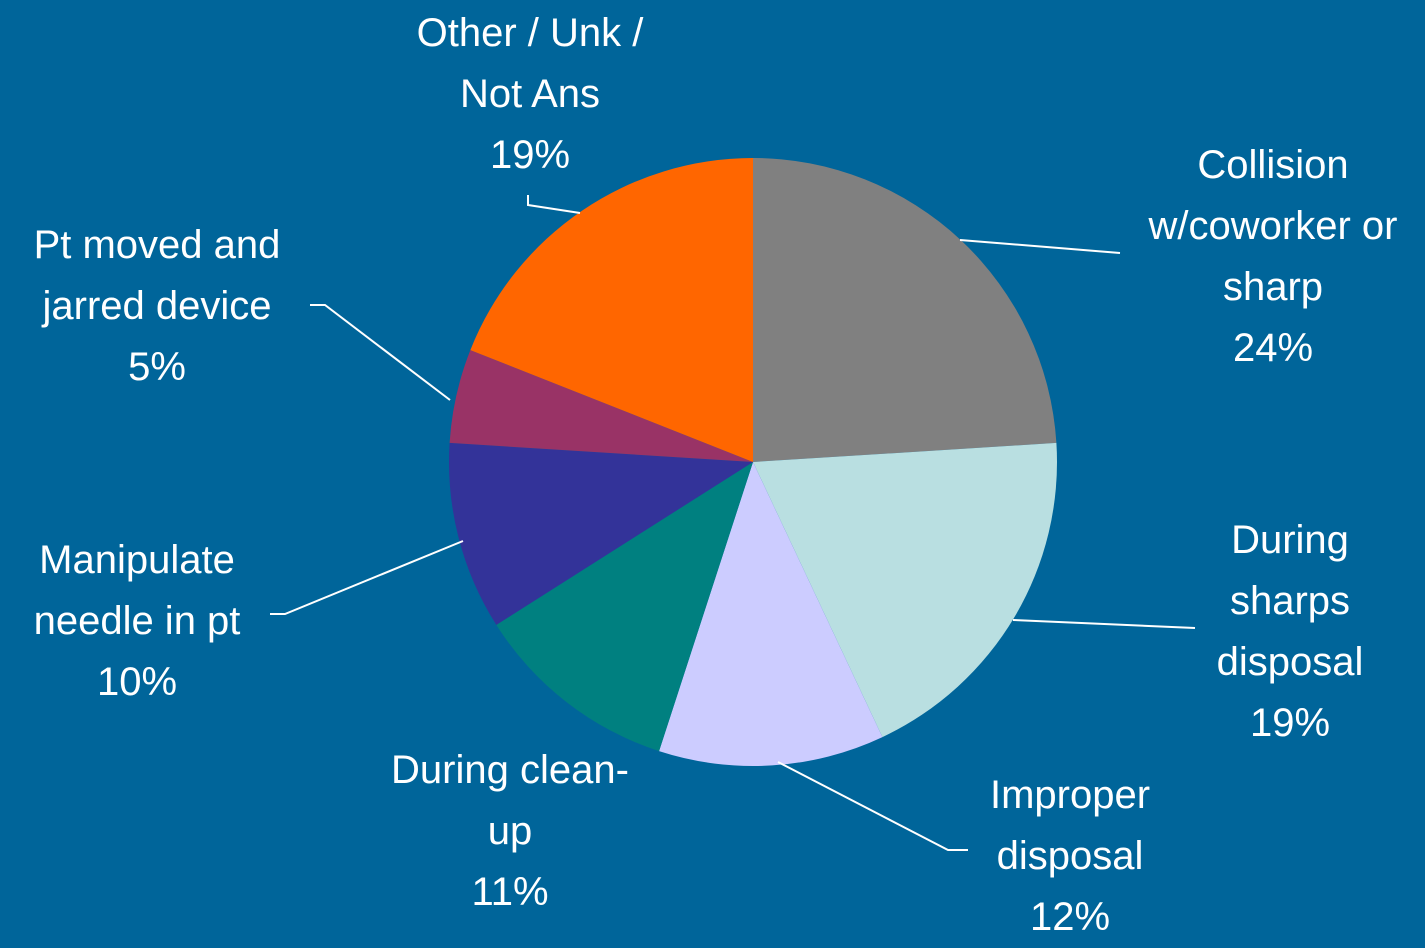  Describe the element at coordinates (157, 275) in the screenshot. I see `category-label: Pt moved and jarred device` at that location.